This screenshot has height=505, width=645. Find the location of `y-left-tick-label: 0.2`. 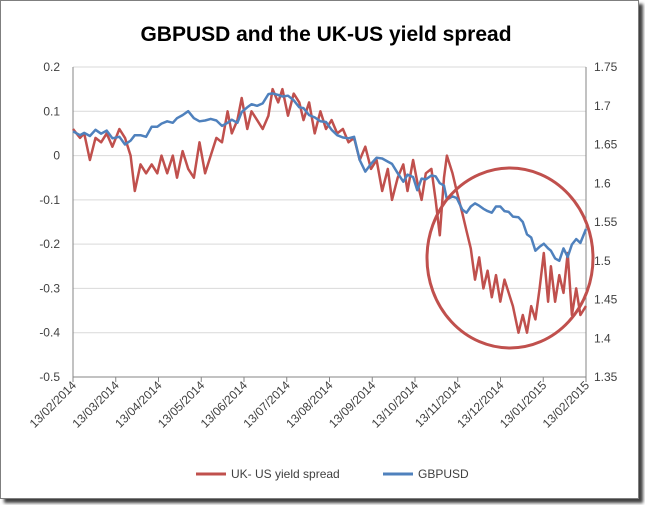

y-left-tick-label: 0.2 is located at coordinates (51, 67).